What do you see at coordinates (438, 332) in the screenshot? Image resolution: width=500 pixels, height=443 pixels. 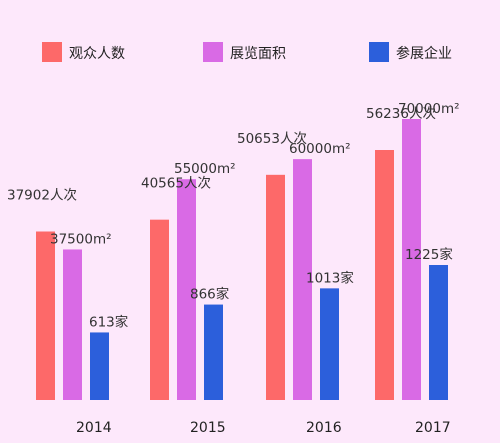 I see `bar-2-2017` at bounding box center [438, 332].